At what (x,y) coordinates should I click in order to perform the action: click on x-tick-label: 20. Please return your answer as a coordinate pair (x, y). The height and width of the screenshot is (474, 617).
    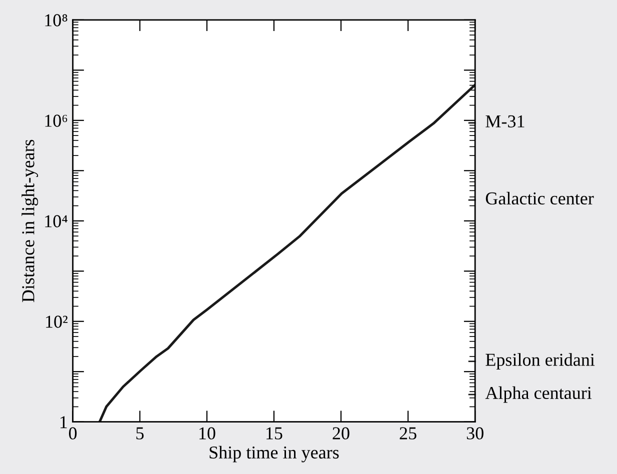
    Looking at the image, I should click on (341, 433).